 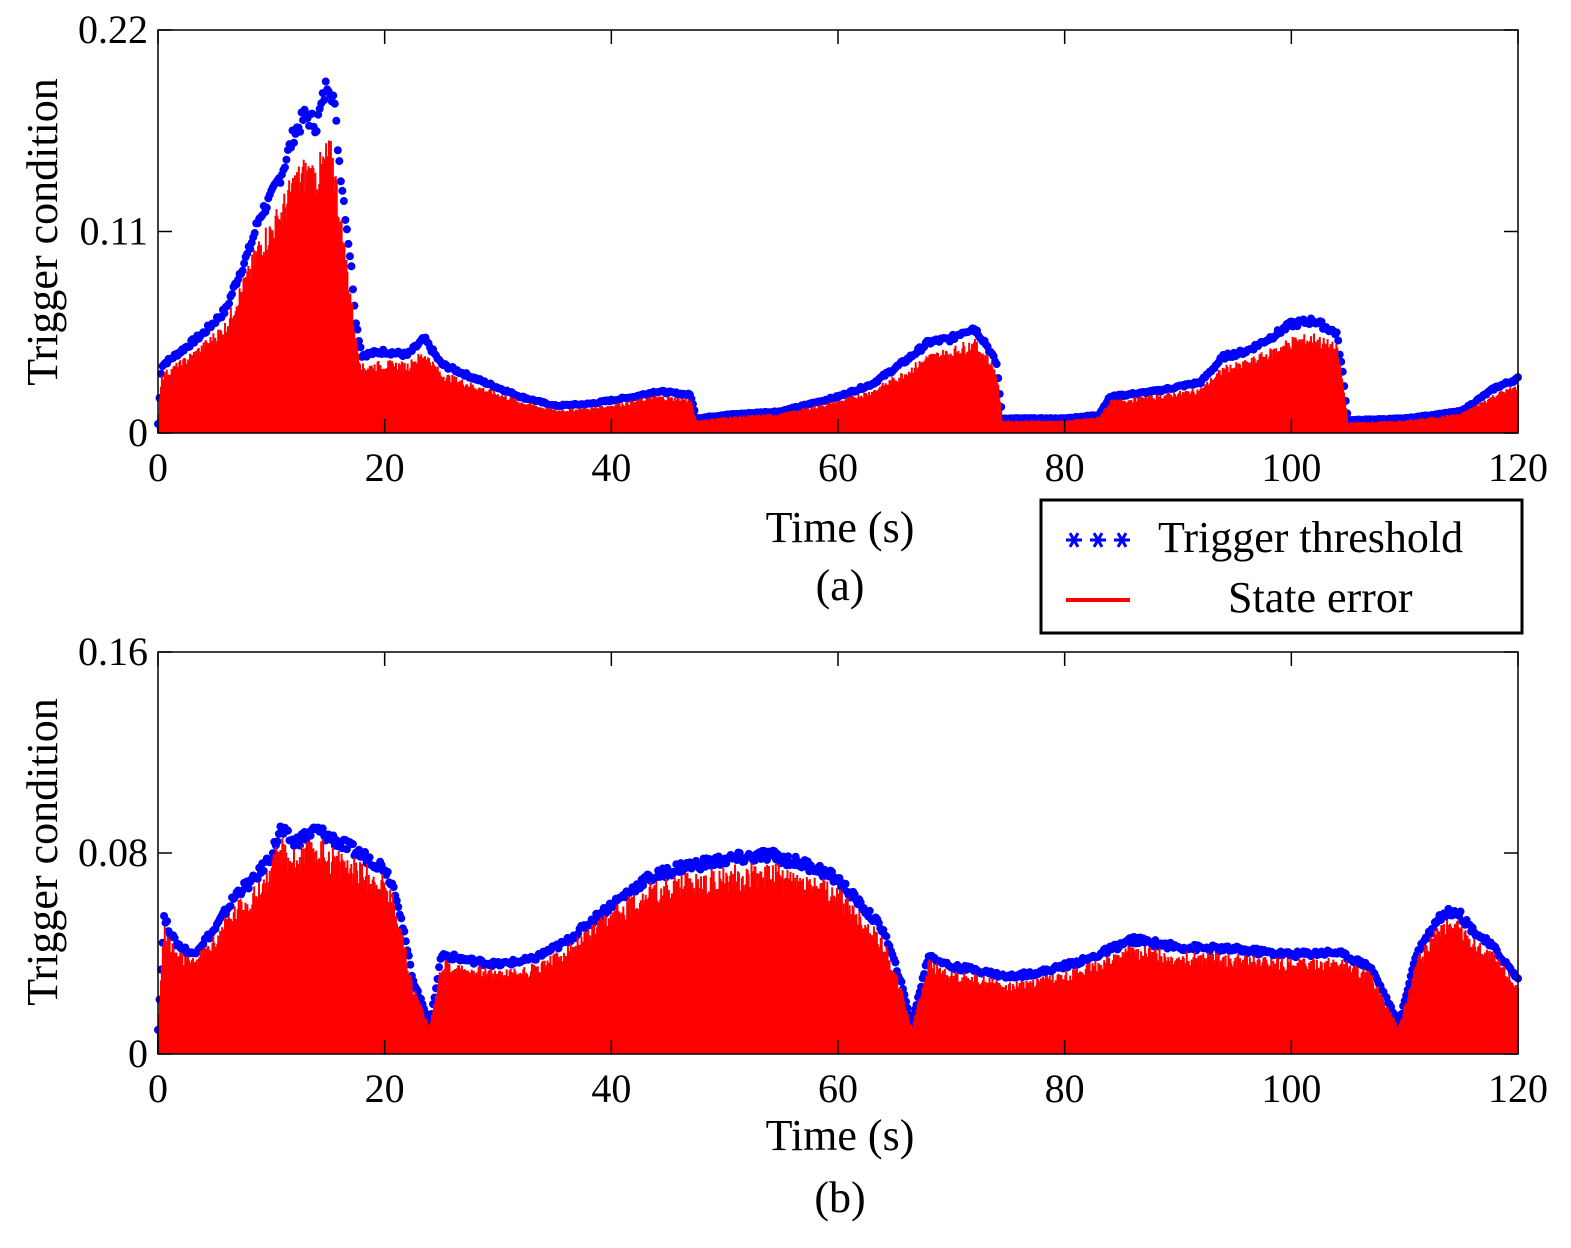 I want to click on legend-box, so click(x=1281, y=566).